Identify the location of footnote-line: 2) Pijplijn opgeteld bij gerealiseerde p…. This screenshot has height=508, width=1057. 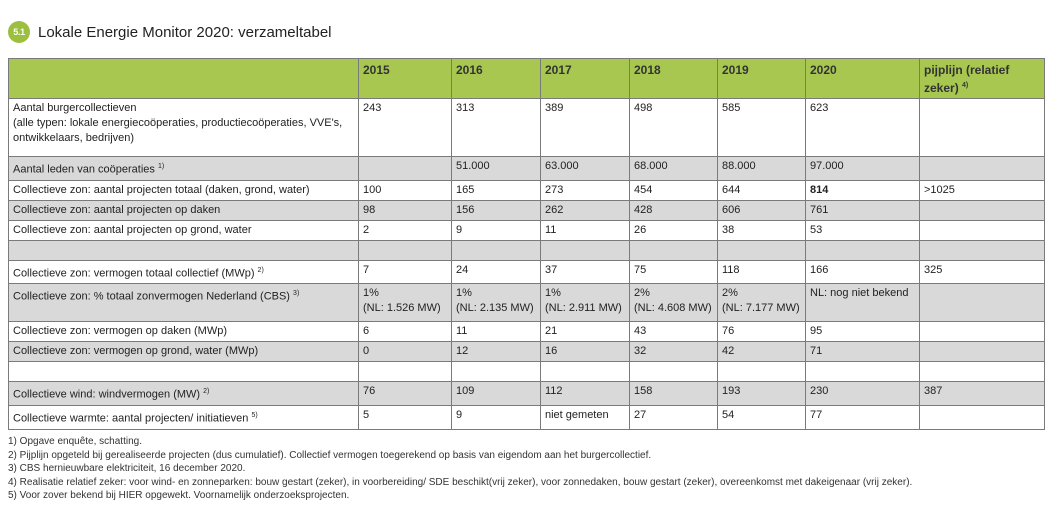
(330, 455).